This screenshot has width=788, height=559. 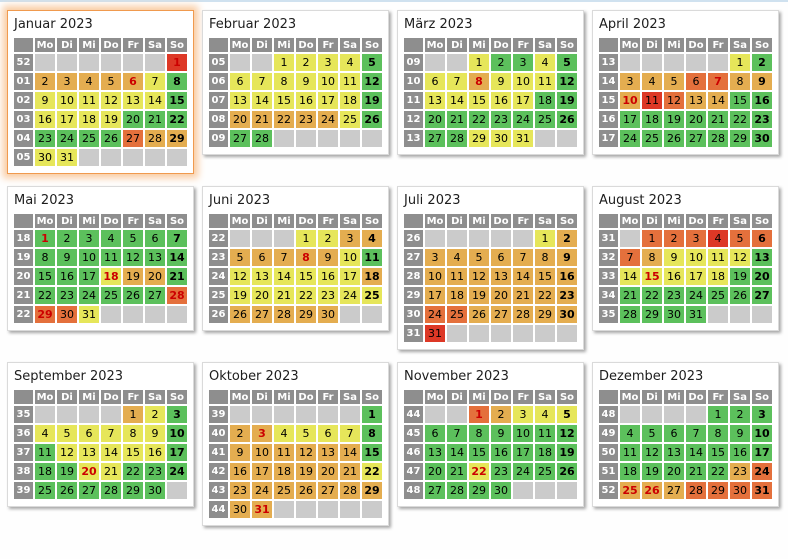 I want to click on day-cell-maerz-23: 23, so click(x=501, y=119).